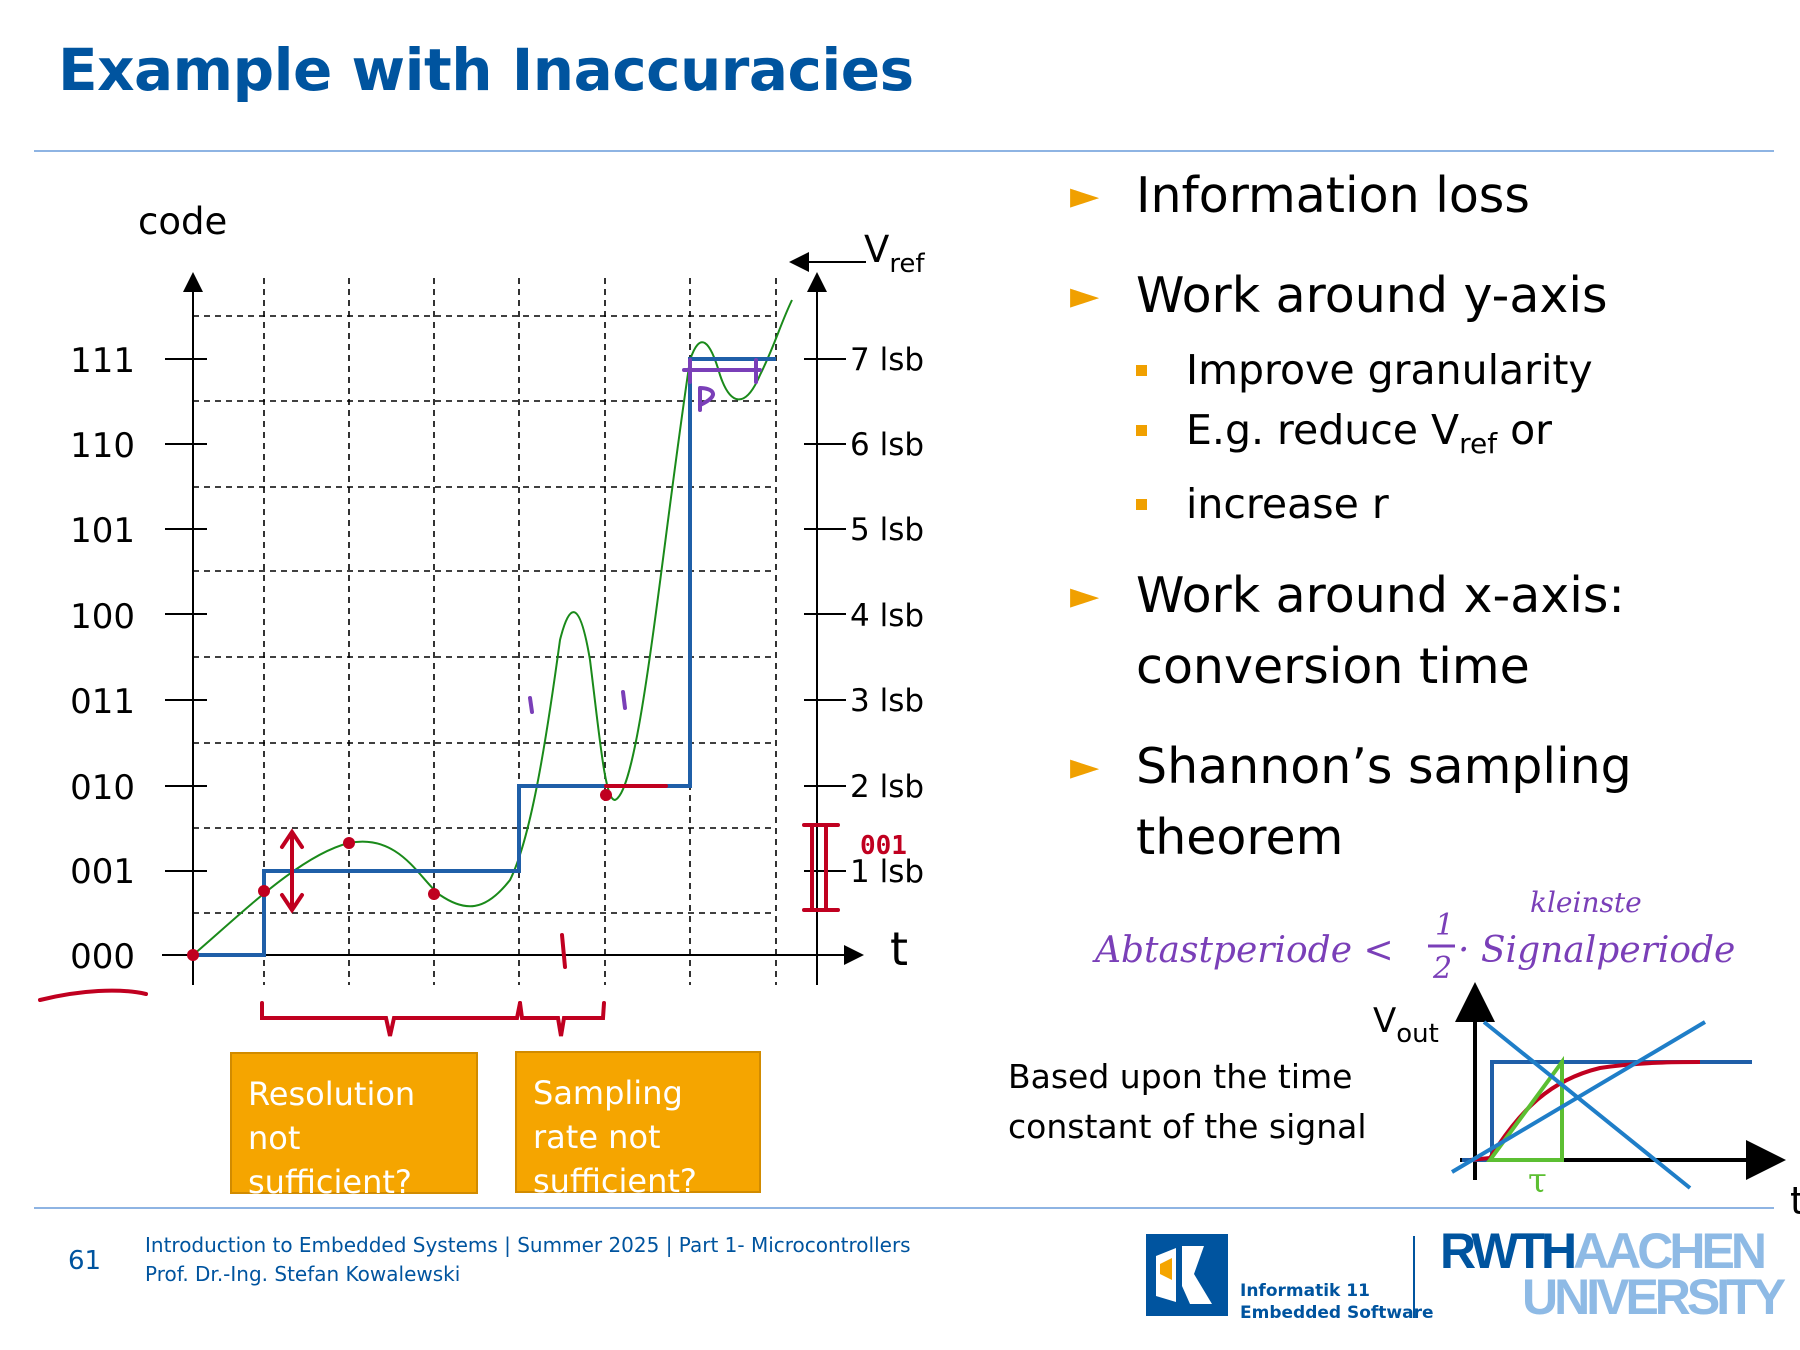 The height and width of the screenshot is (1350, 1800). What do you see at coordinates (1243, 950) in the screenshot?
I see `formula-left: Abtastperiode <` at bounding box center [1243, 950].